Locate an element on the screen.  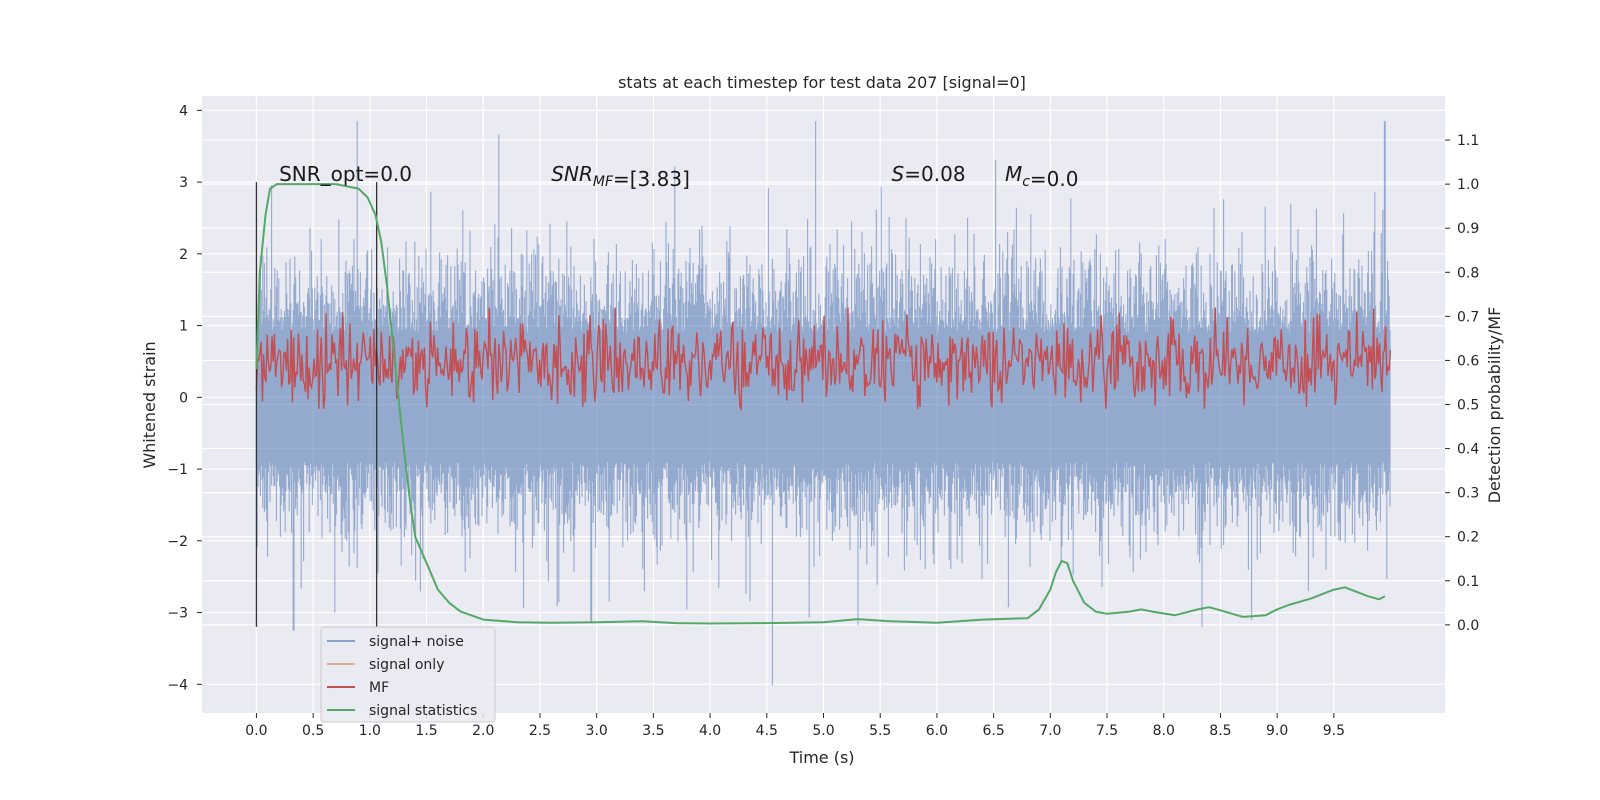
y2-axis-label: Detection probability/MF is located at coordinates (1494, 405).